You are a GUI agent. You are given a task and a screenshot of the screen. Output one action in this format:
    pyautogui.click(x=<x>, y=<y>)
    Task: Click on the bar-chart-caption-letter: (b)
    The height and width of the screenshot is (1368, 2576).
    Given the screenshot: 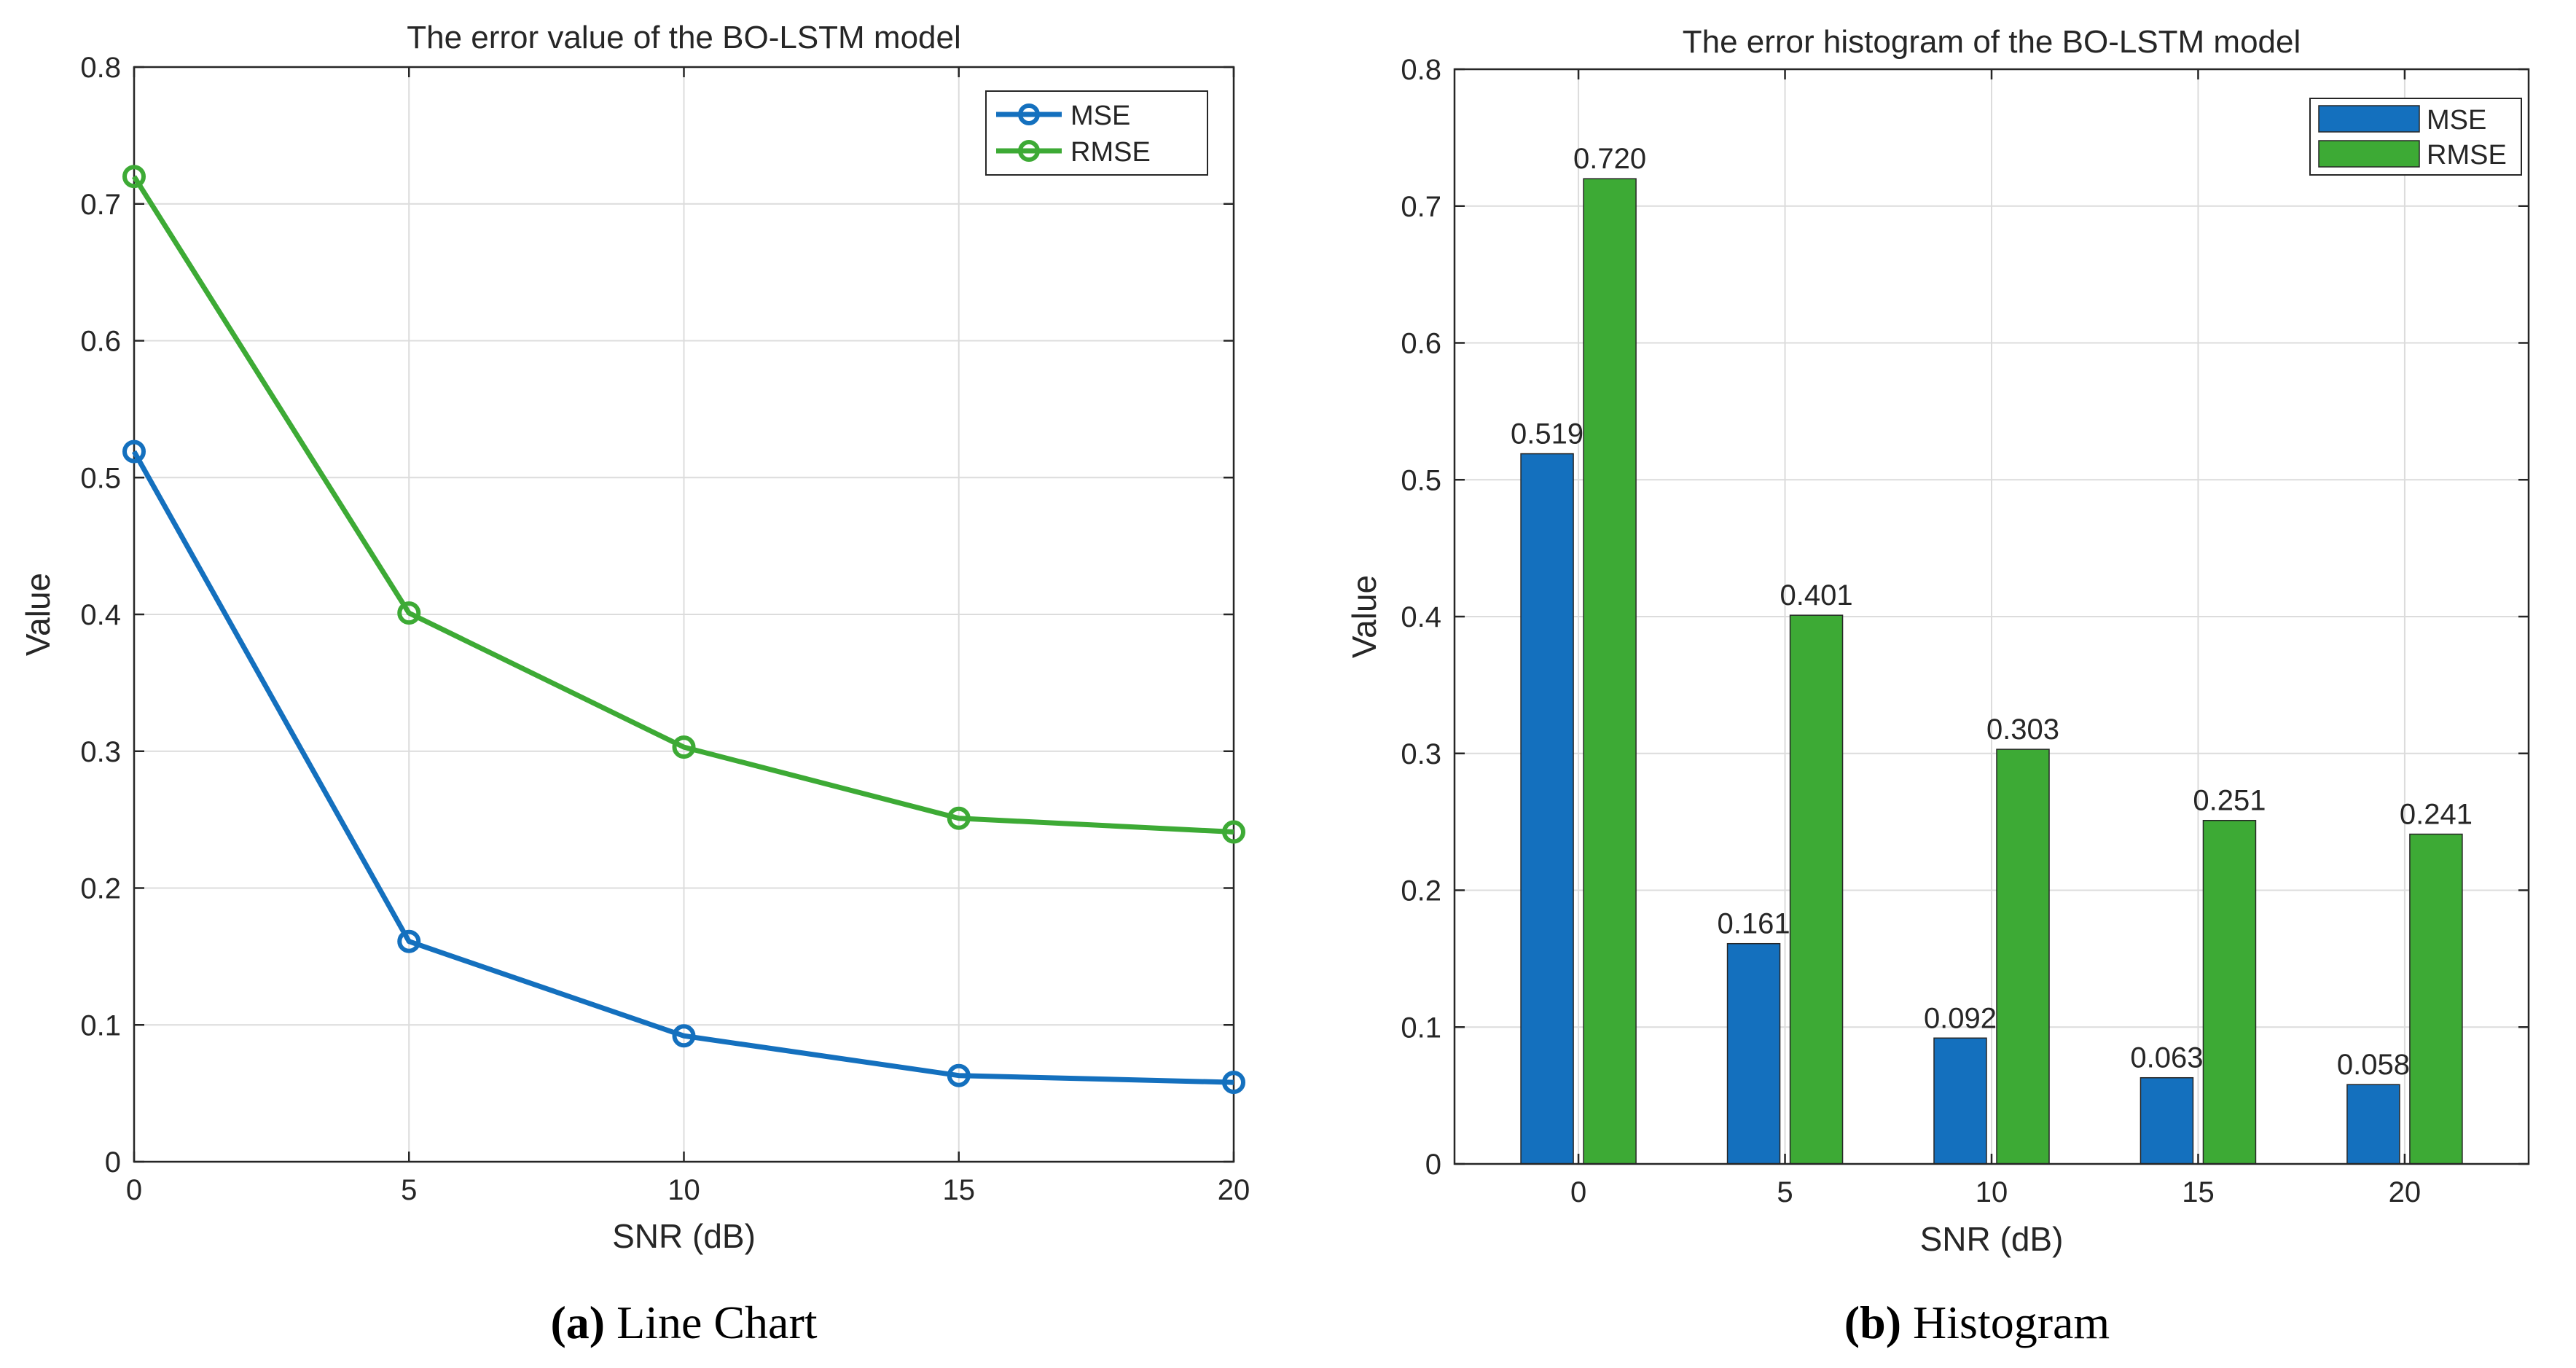 What is the action you would take?
    pyautogui.click(x=1872, y=1322)
    